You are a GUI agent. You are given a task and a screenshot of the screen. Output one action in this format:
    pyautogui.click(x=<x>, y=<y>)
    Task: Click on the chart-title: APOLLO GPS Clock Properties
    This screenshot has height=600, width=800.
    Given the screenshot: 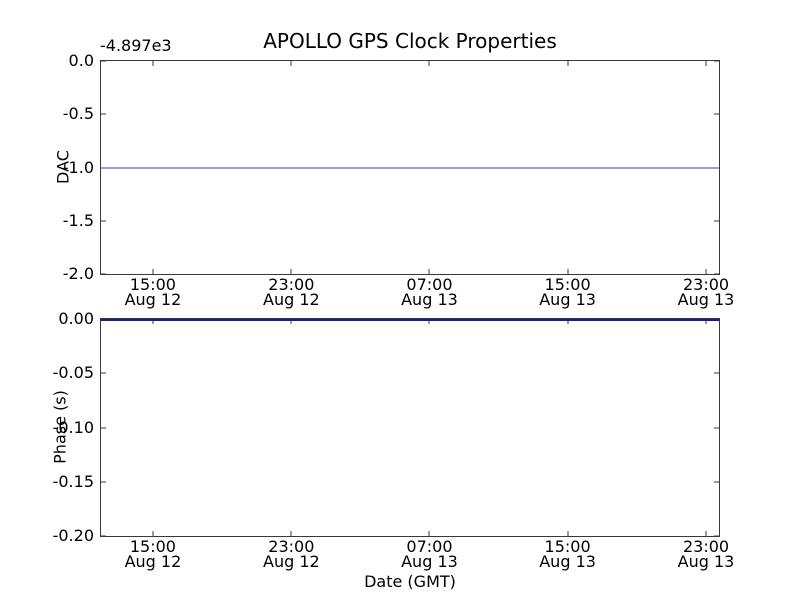 What is the action you would take?
    pyautogui.click(x=410, y=41)
    